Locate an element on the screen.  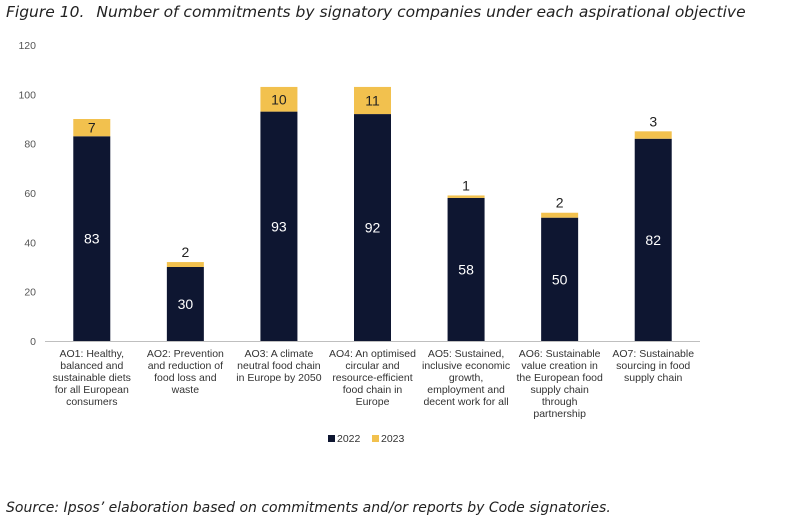
y-tick-label: 0 is located at coordinates (33, 342).